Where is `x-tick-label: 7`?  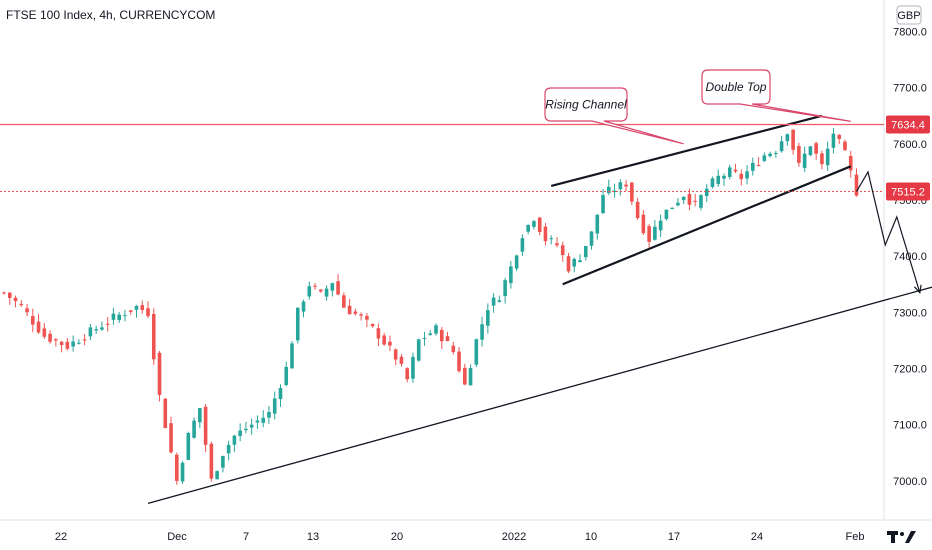
x-tick-label: 7 is located at coordinates (246, 537).